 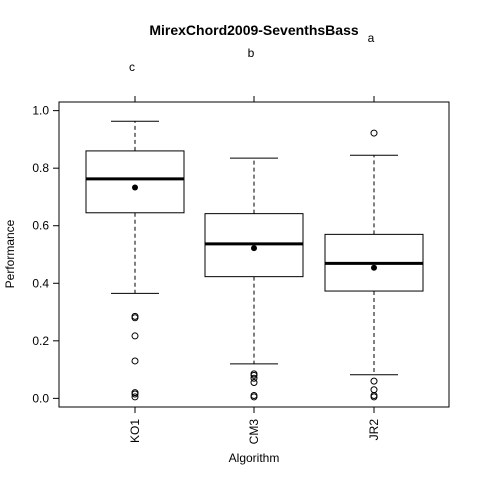 I want to click on group-letter-cm3: b, so click(x=251, y=53).